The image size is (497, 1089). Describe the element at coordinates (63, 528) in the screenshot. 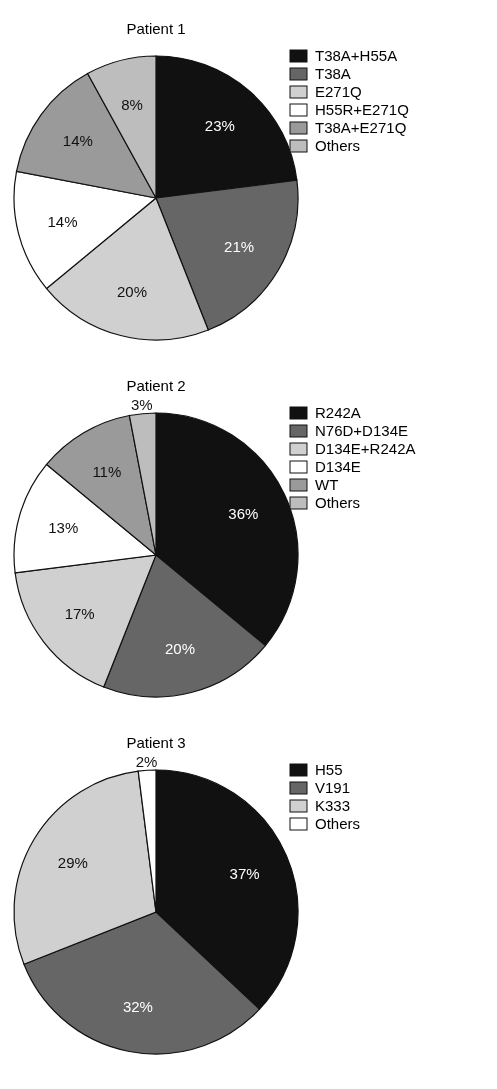

I see `data-label: 13%` at that location.